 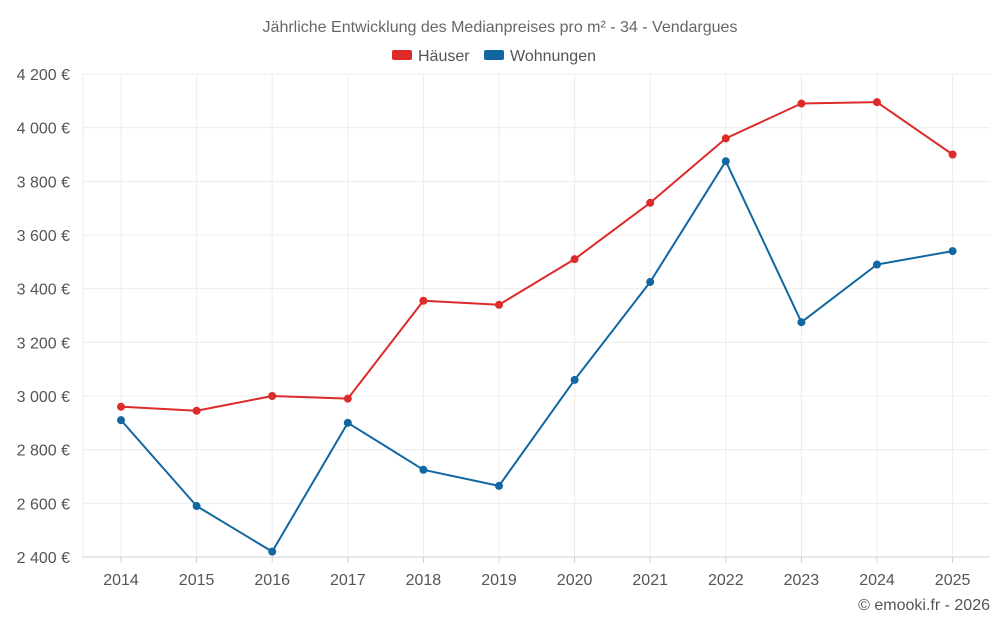 I want to click on credit-text: © emooki.fr - 2026, so click(x=924, y=605).